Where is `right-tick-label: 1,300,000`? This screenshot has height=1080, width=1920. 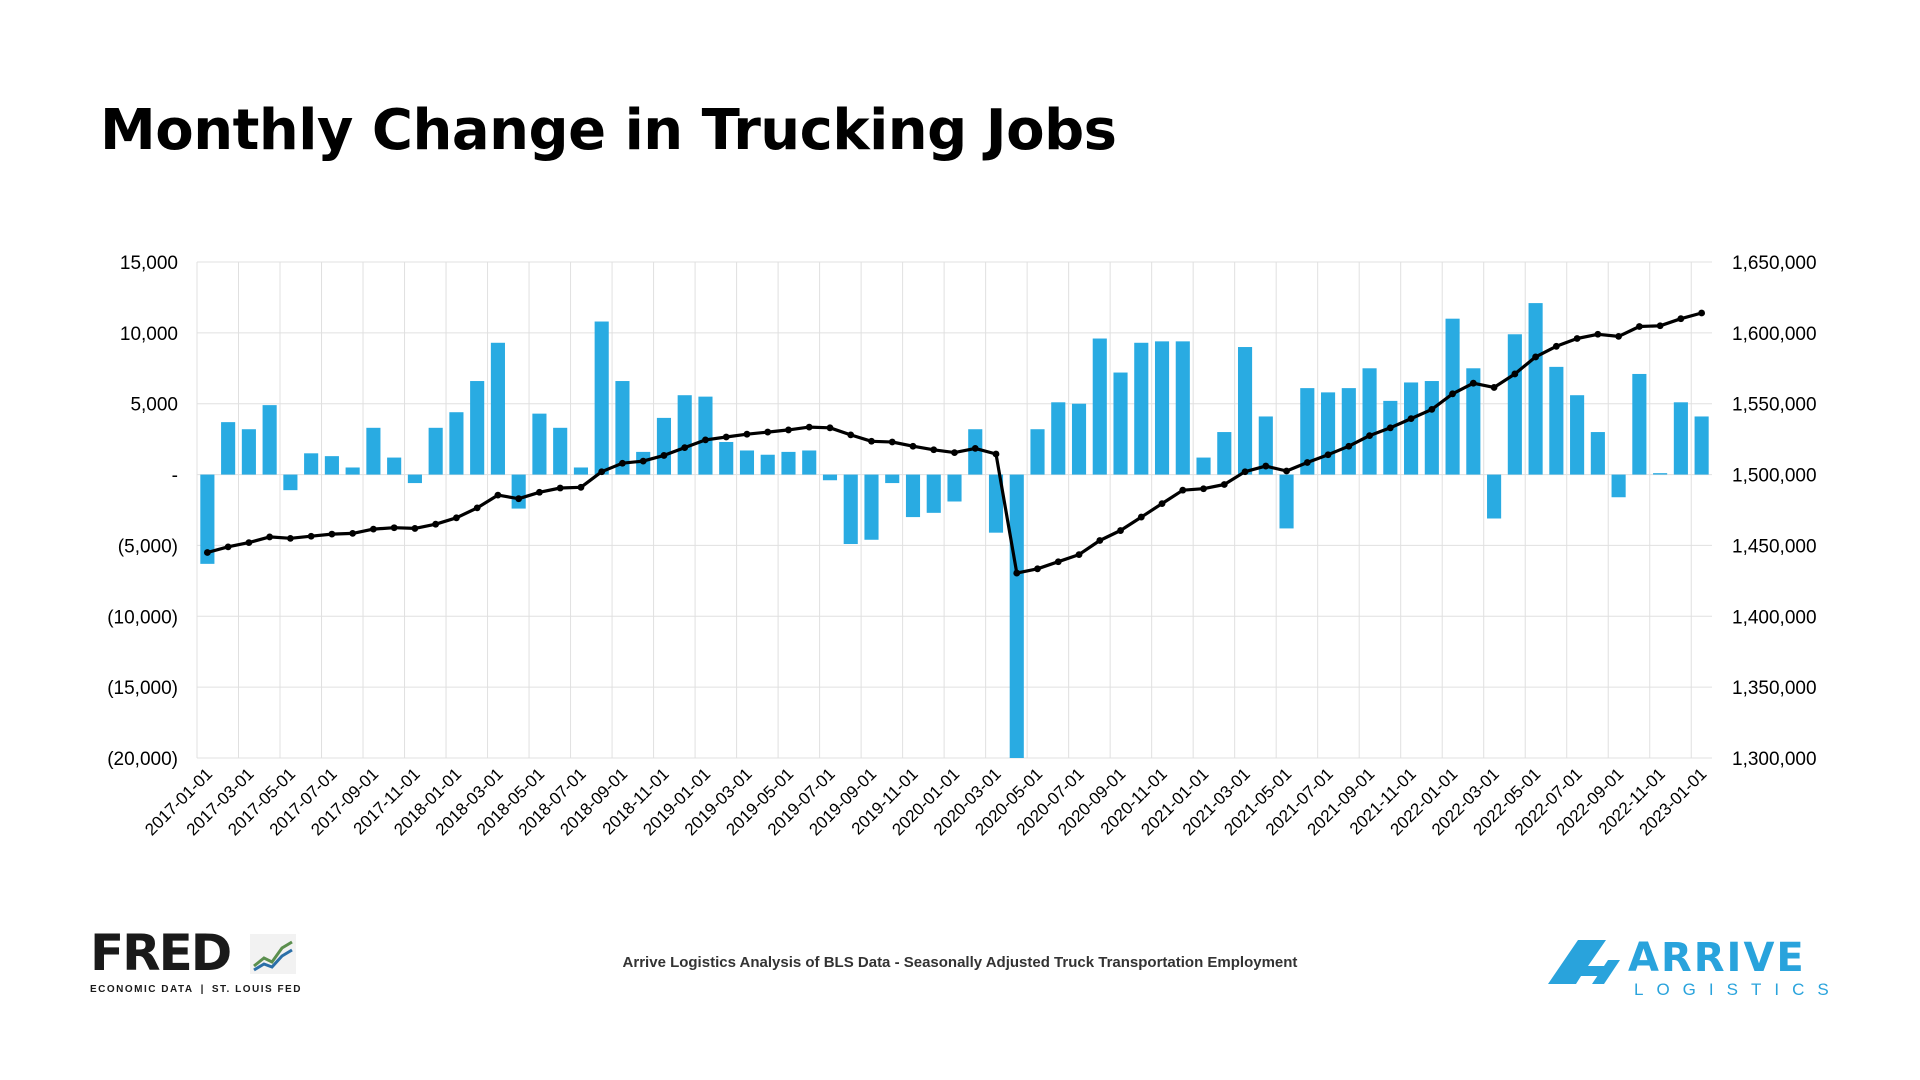 right-tick-label: 1,300,000 is located at coordinates (1774, 759).